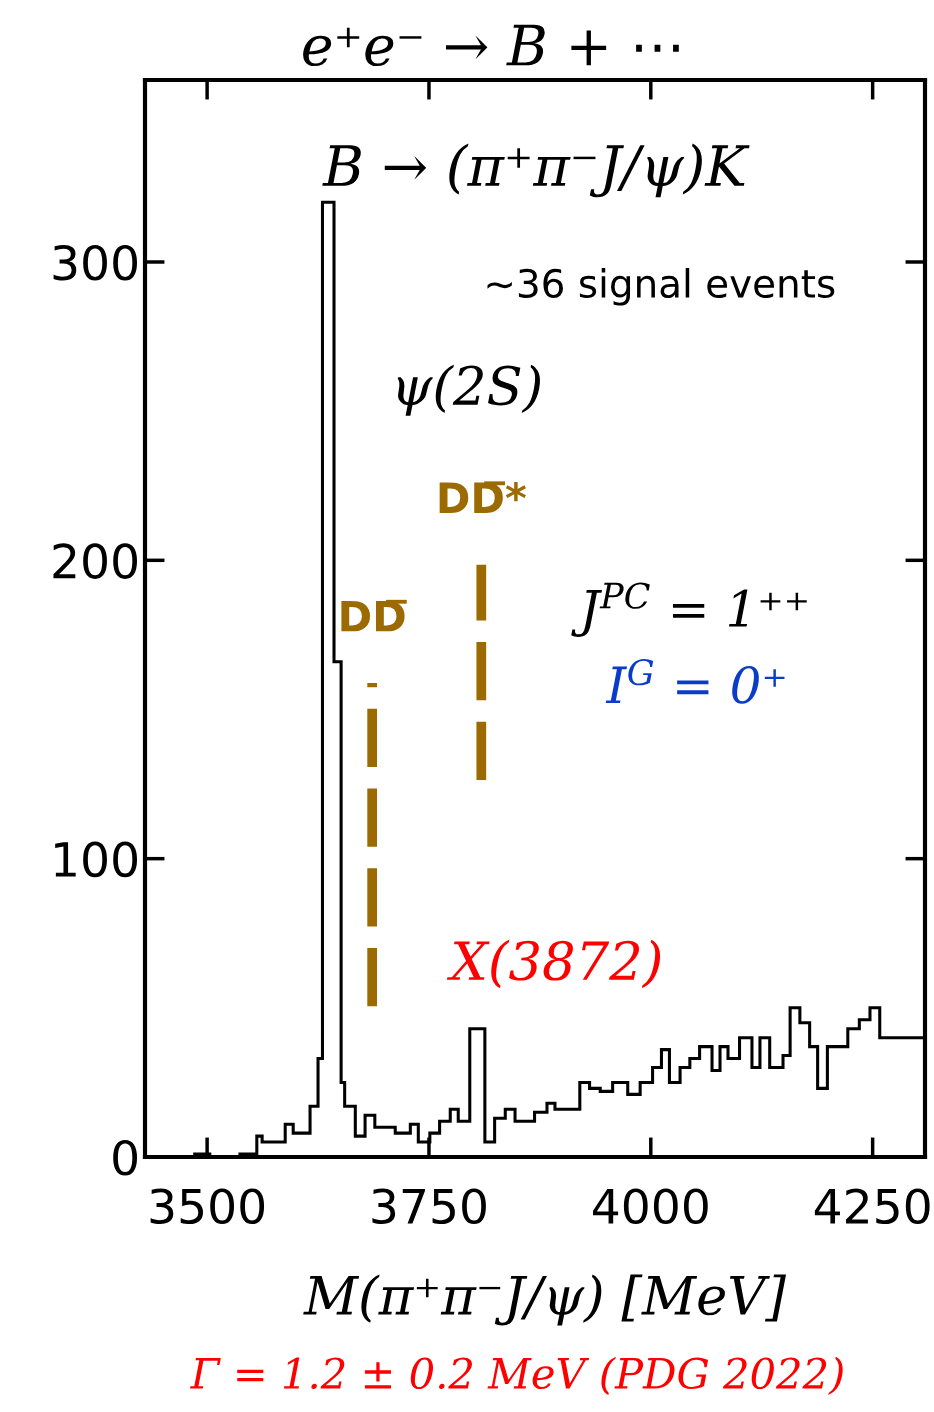  What do you see at coordinates (650, 1206) in the screenshot?
I see `x-tick-label: 4000` at bounding box center [650, 1206].